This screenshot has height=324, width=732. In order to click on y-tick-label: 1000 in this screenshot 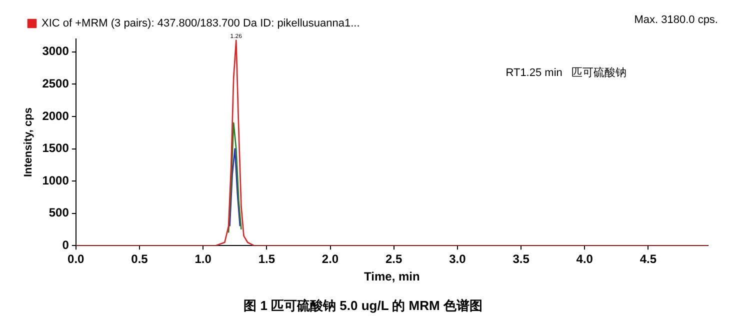, I will do `click(56, 180)`.